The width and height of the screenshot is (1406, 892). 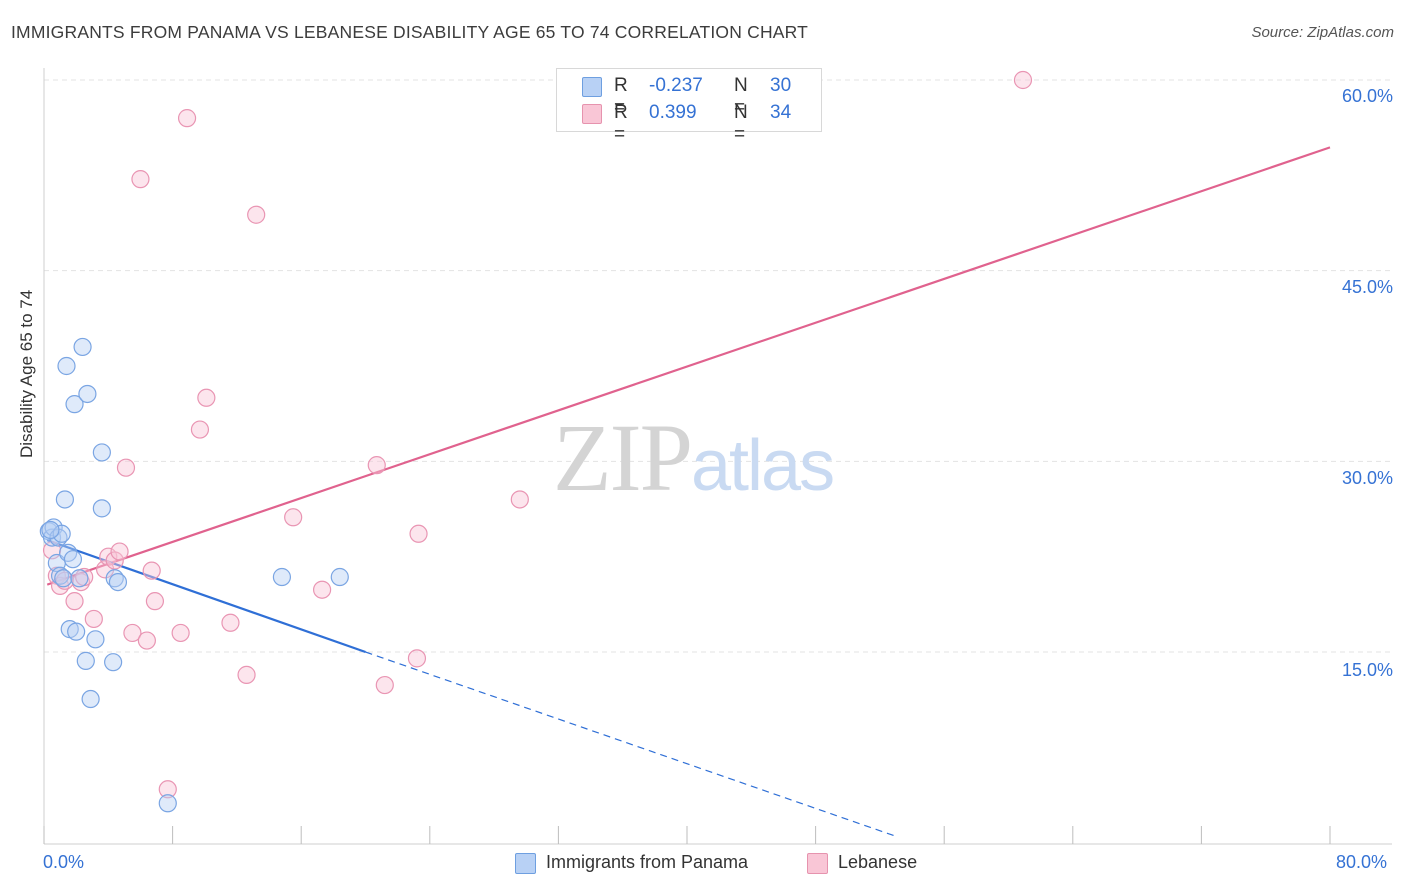 I want to click on r-value: -0.237, so click(x=676, y=85).